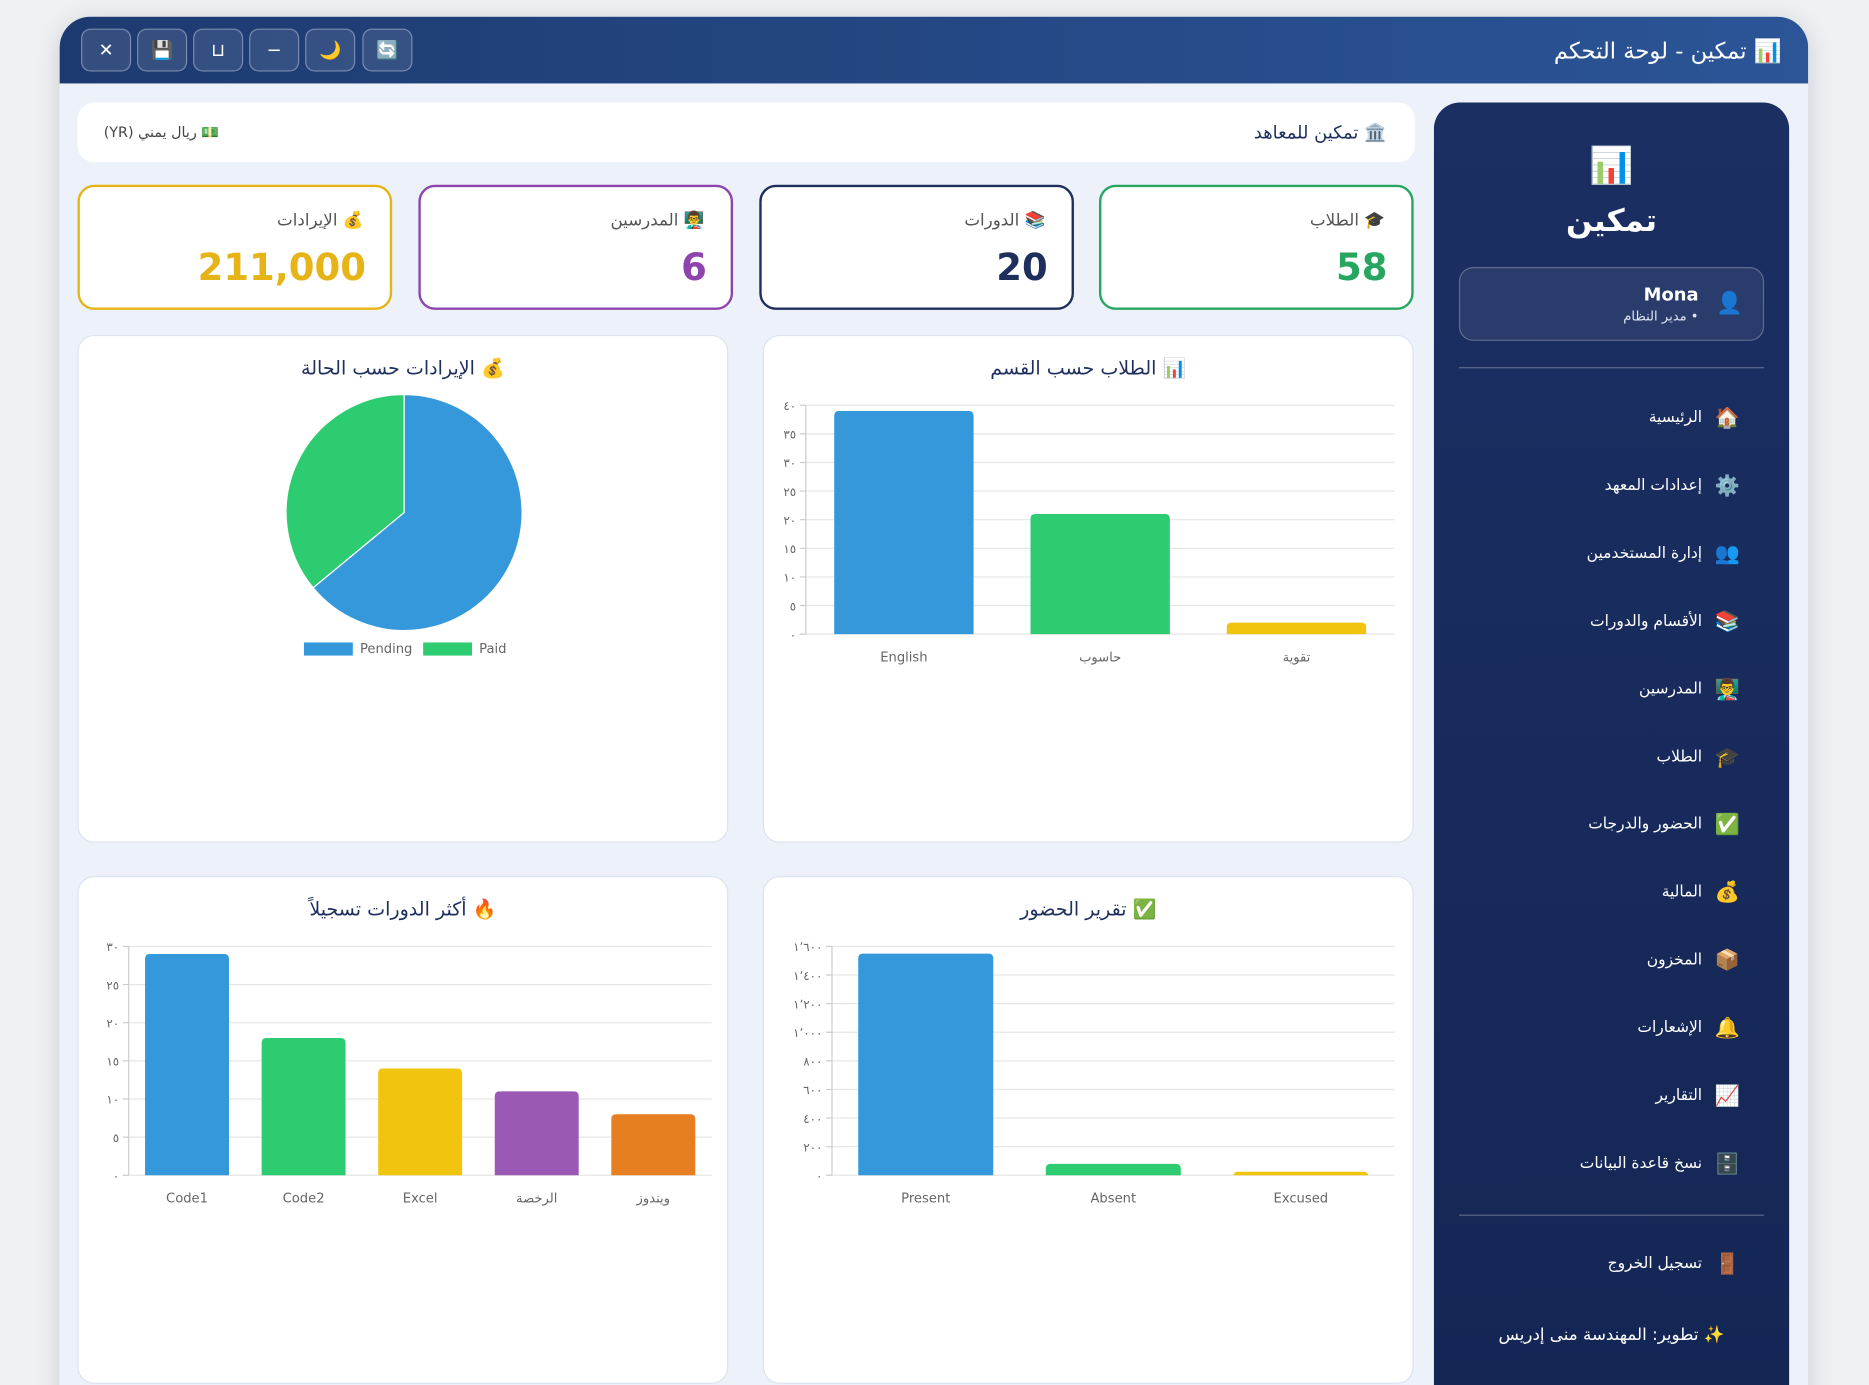  Describe the element at coordinates (330, 50) in the screenshot. I see `window-button: 🌙` at that location.